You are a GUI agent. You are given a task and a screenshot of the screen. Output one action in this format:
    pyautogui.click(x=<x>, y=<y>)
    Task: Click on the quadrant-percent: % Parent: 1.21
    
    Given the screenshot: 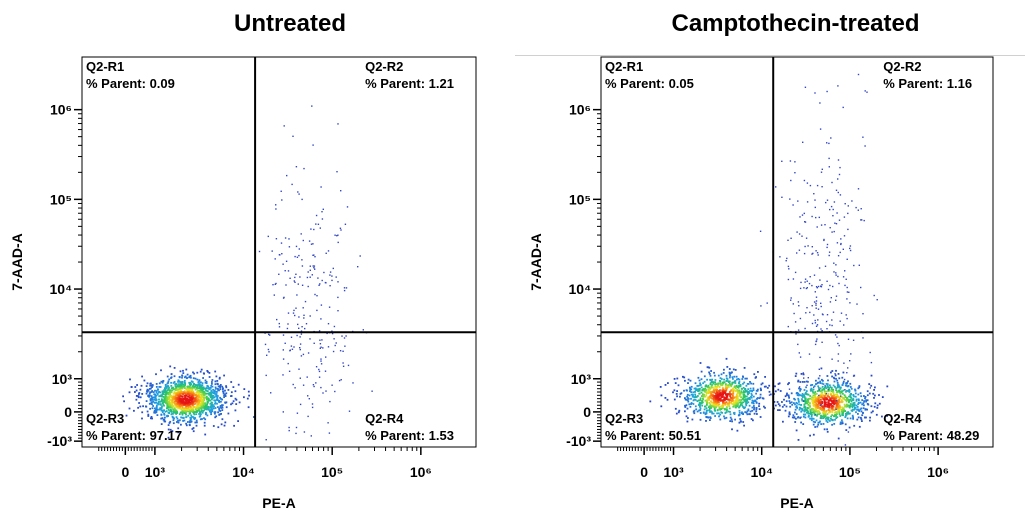 What is the action you would take?
    pyautogui.click(x=409, y=83)
    